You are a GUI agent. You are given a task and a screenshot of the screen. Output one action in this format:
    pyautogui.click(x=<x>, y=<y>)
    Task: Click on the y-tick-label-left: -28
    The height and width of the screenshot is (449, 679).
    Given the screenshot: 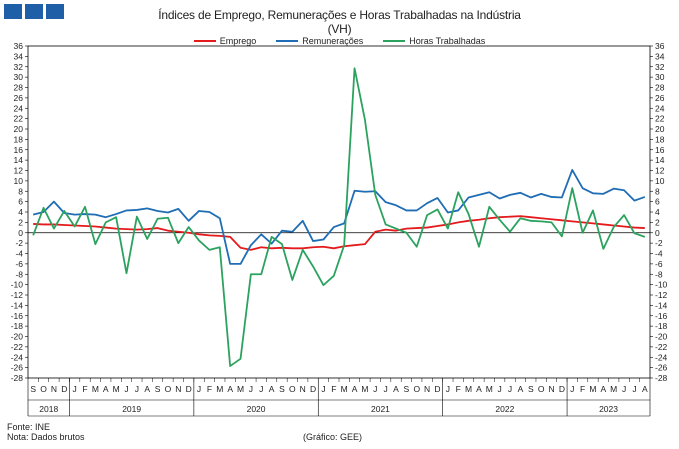 What is the action you would take?
    pyautogui.click(x=17, y=378)
    